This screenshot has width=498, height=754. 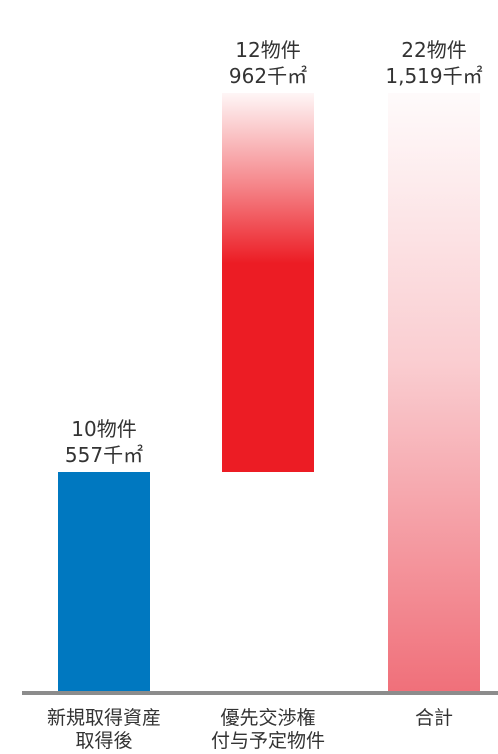 I want to click on x-axis-baseline, so click(x=260, y=693).